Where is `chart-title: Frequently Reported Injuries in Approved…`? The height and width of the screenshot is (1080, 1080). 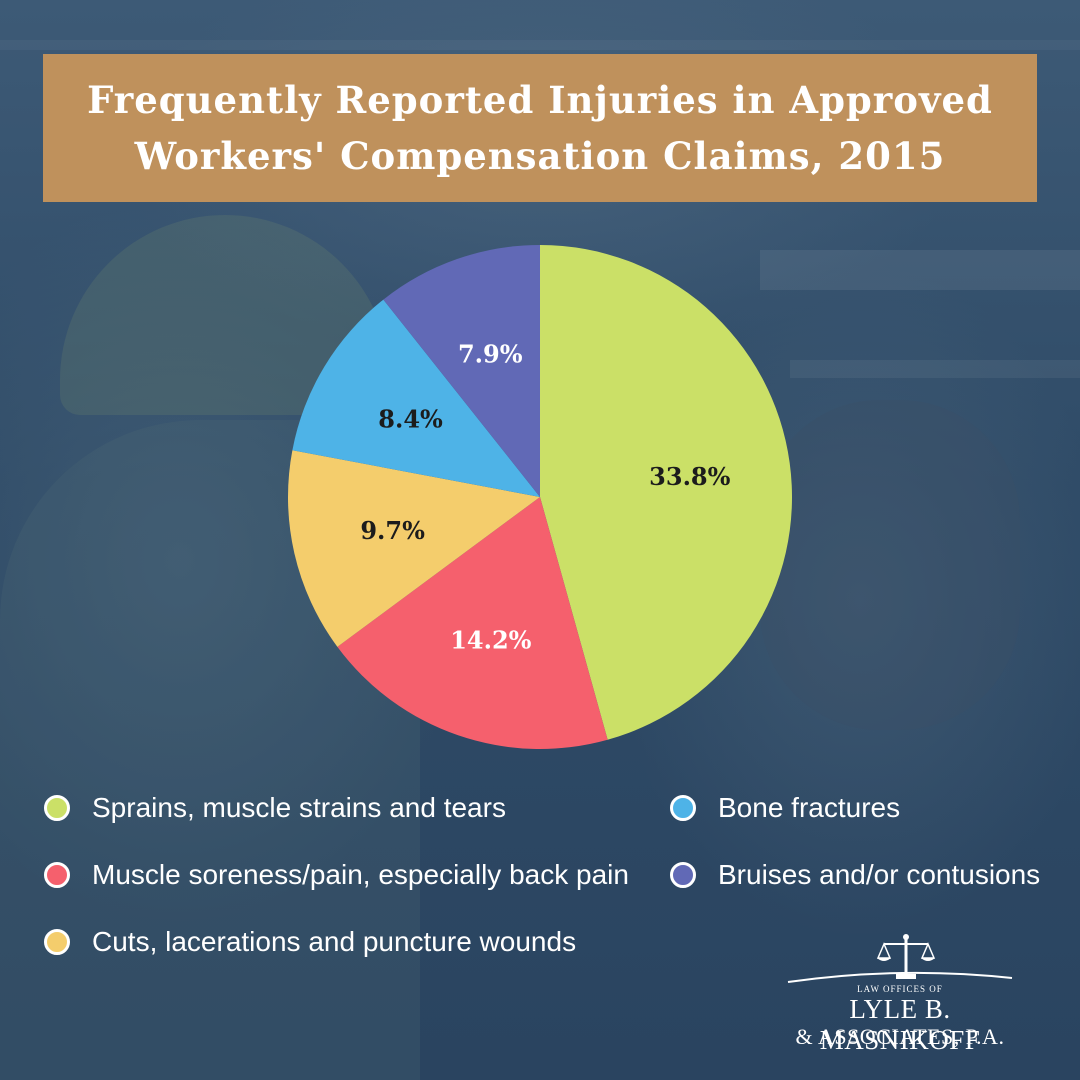
chart-title: Frequently Reported Injuries in Approved… is located at coordinates (540, 128).